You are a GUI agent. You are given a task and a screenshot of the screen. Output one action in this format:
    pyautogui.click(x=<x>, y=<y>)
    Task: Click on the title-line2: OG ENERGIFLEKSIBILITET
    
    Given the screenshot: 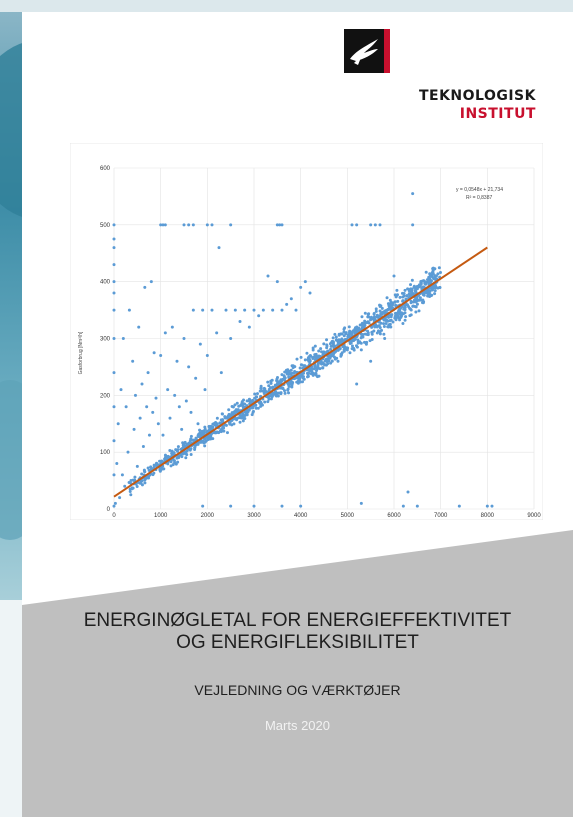 What is the action you would take?
    pyautogui.click(x=297, y=642)
    